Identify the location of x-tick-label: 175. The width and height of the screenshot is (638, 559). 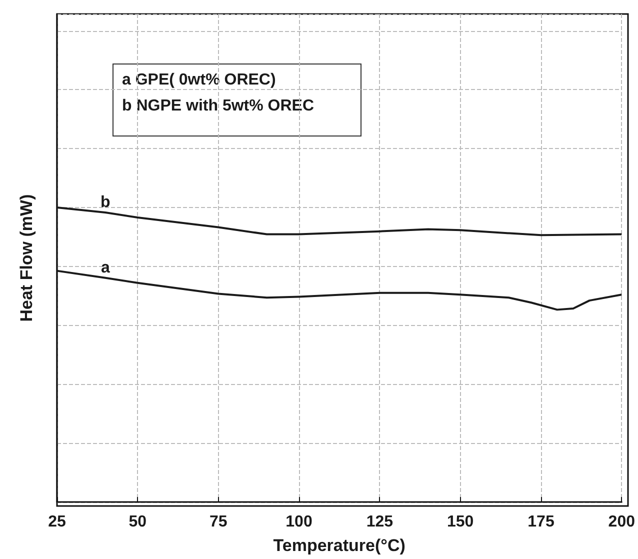
(541, 522).